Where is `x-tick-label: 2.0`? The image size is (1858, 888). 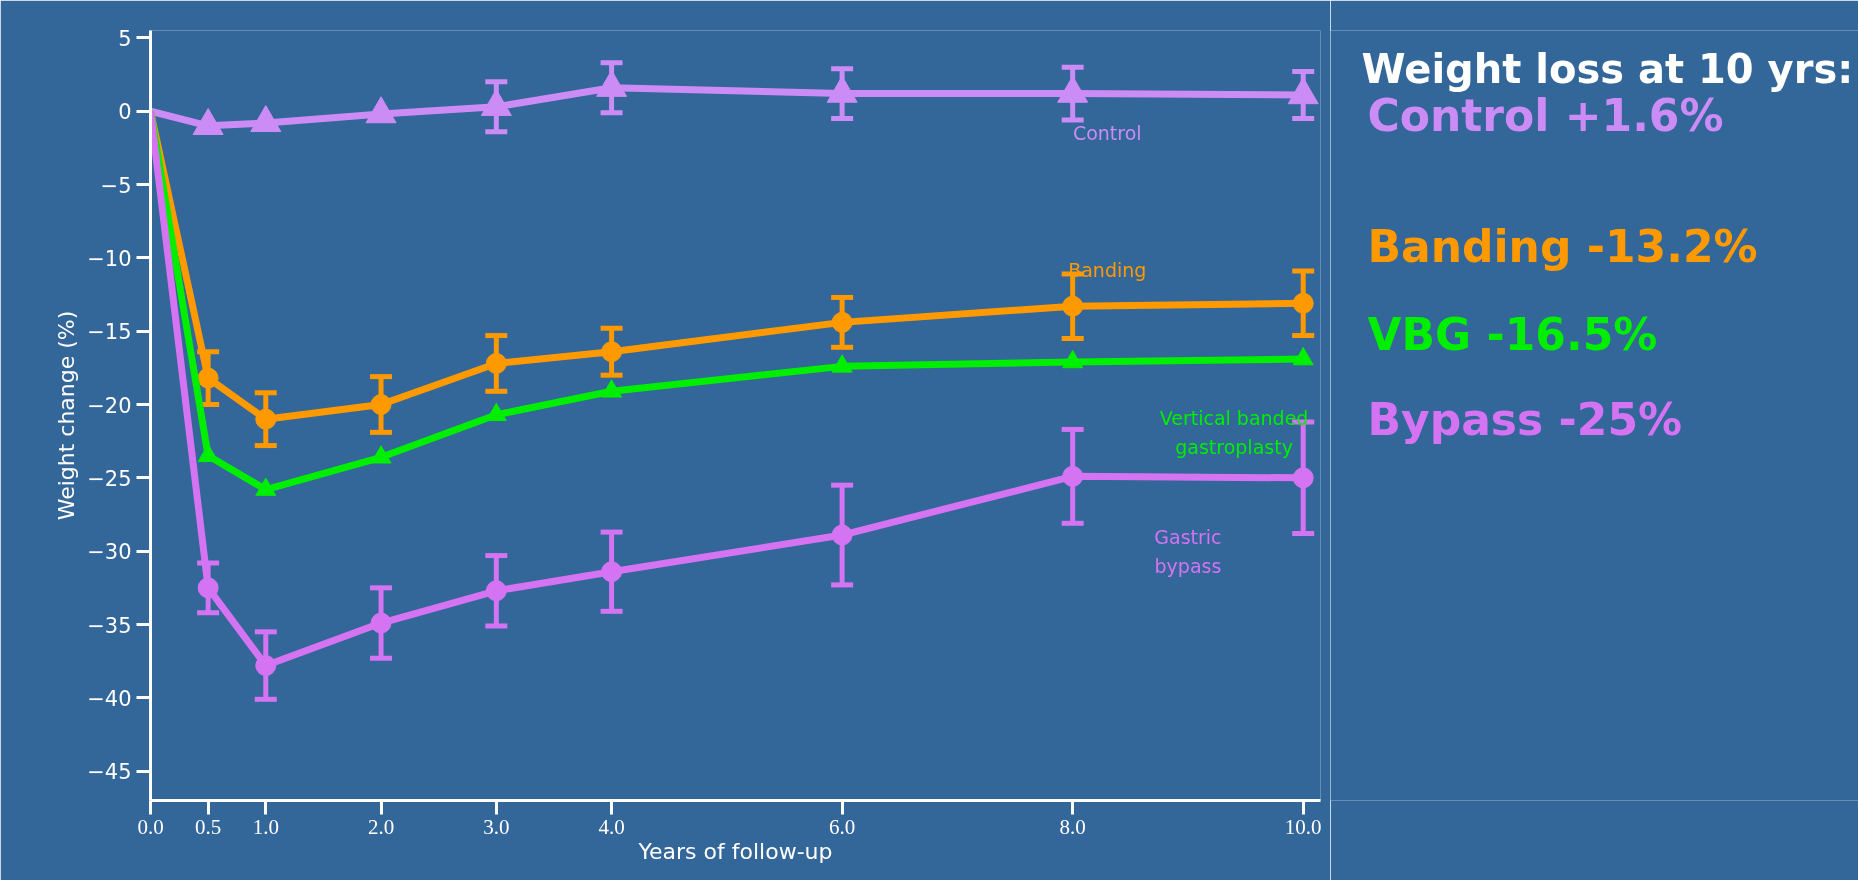 x-tick-label: 2.0 is located at coordinates (381, 826).